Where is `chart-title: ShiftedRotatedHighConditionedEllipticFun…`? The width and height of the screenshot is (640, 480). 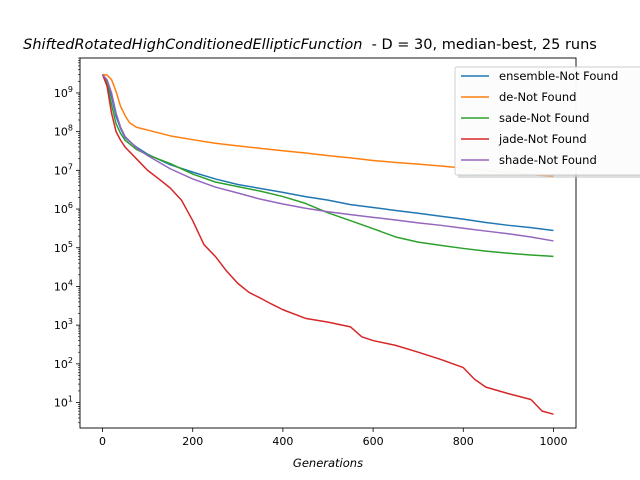 chart-title: ShiftedRotatedHighConditionedEllipticFun… is located at coordinates (310, 45).